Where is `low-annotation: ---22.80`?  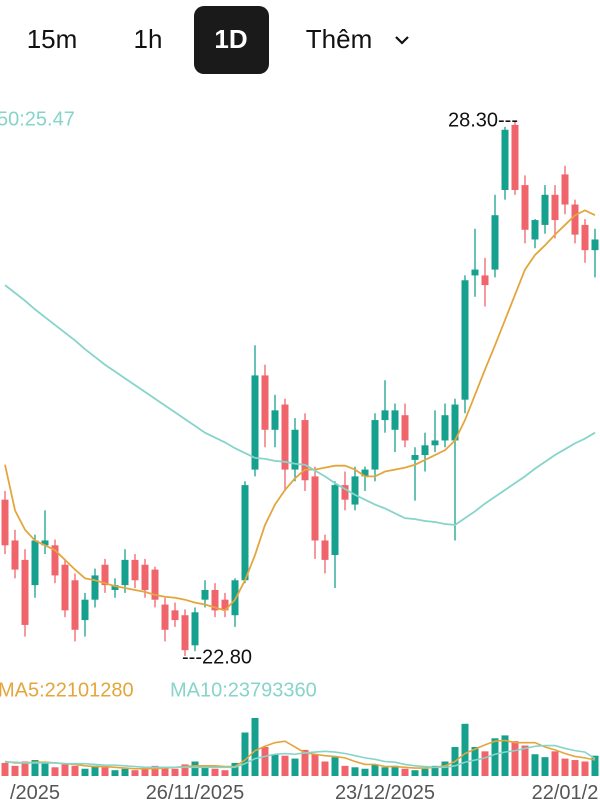 low-annotation: ---22.80 is located at coordinates (217, 657).